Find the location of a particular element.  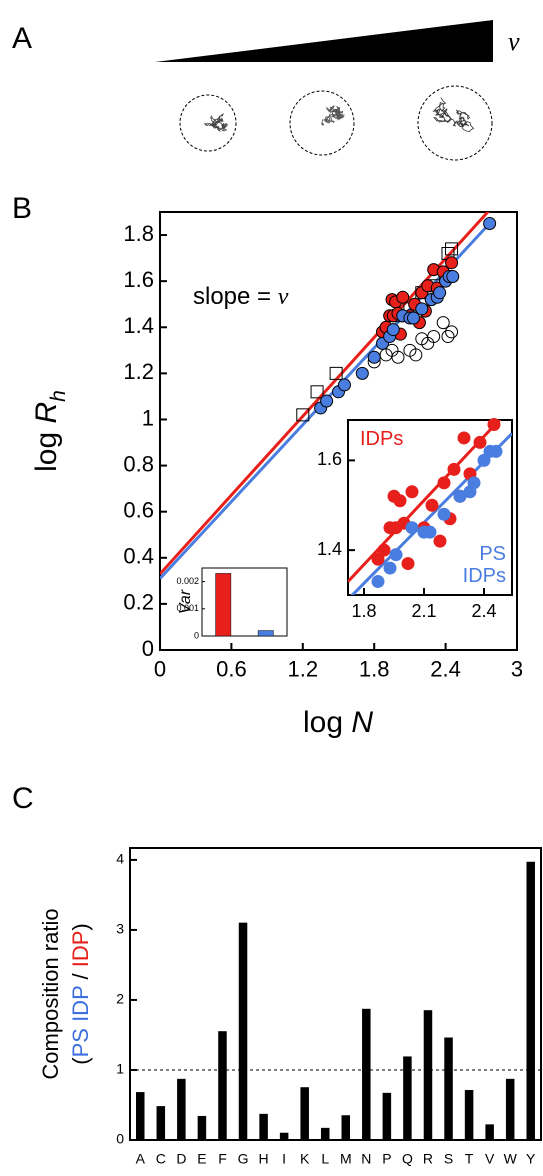

y-tick-label: 0.001 is located at coordinates (187, 608).